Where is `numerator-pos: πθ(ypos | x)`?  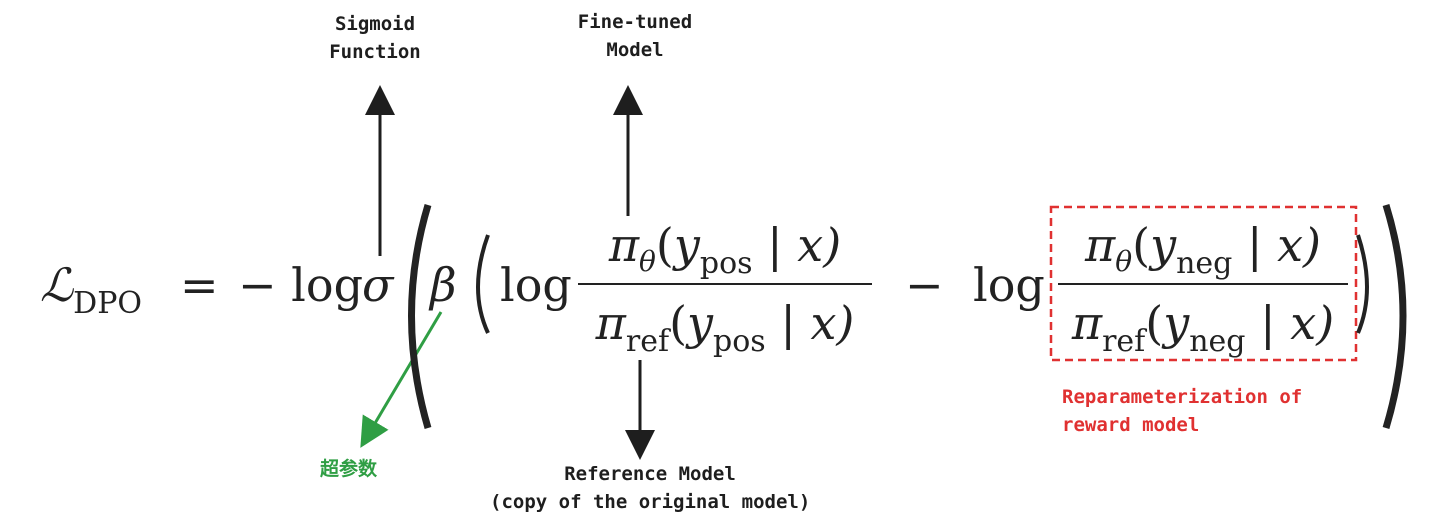
numerator-pos: πθ(ypos | x) is located at coordinates (725, 249).